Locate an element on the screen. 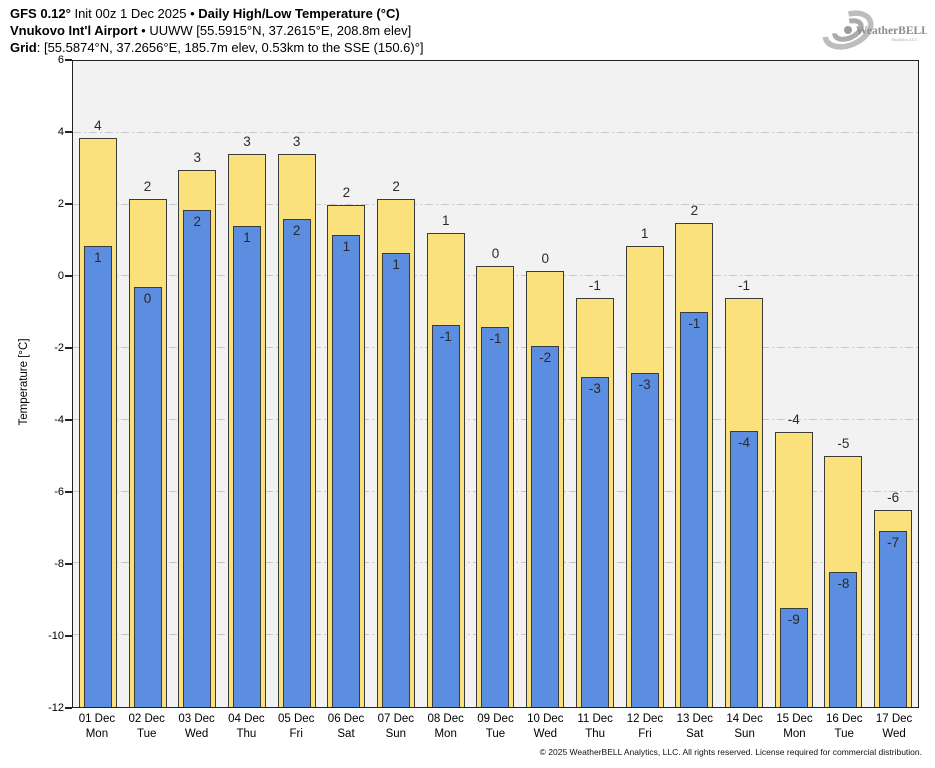  x-tick-label: 10 Dec Wed is located at coordinates (545, 727).